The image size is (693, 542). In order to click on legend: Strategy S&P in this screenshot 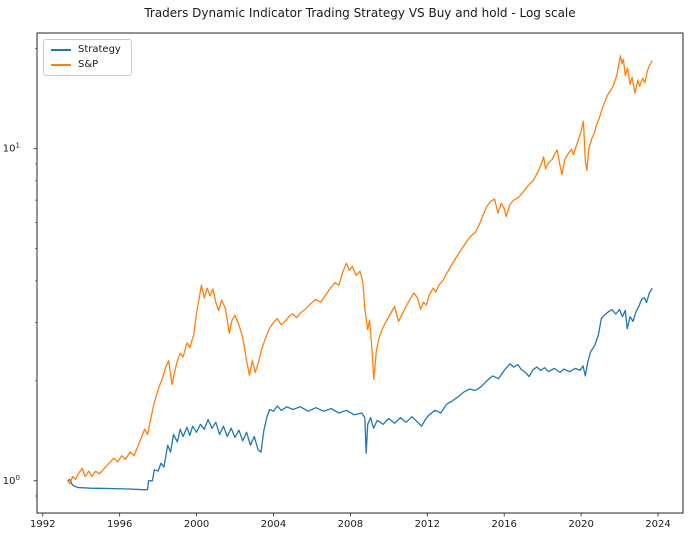, I will do `click(87, 57)`.